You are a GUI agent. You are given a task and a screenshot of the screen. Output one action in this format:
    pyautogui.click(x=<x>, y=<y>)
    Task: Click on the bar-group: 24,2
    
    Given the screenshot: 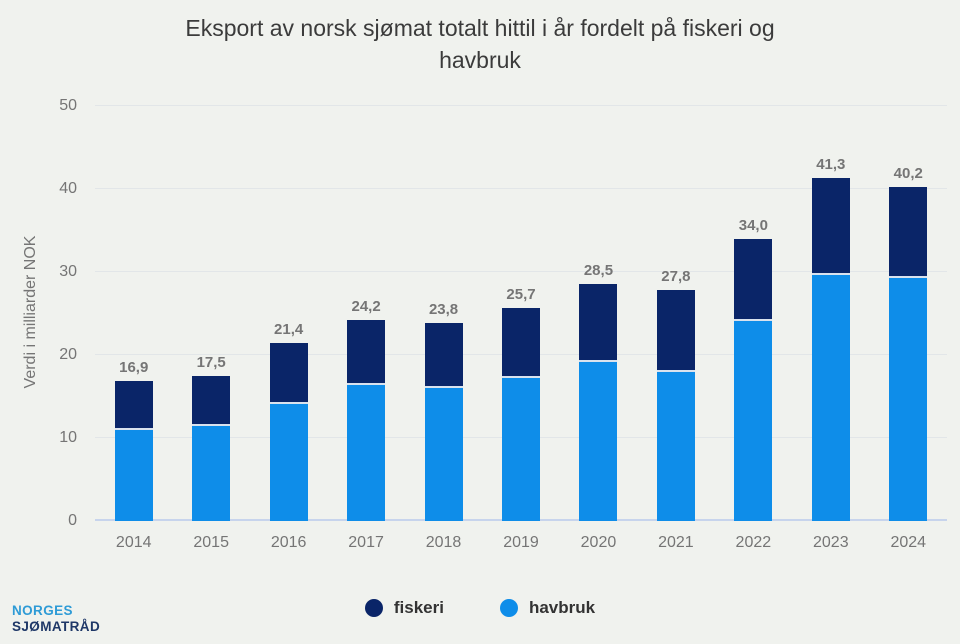 What is the action you would take?
    pyautogui.click(x=365, y=313)
    